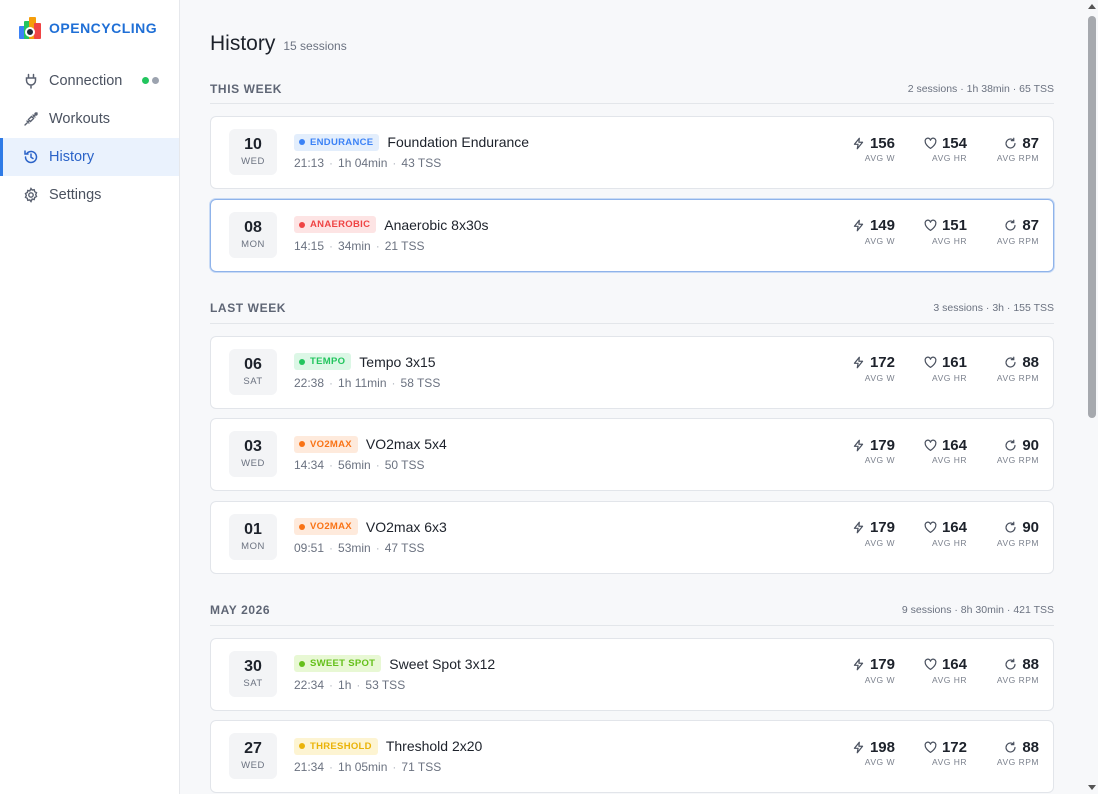 This screenshot has width=1098, height=794. I want to click on metric-value: 88, so click(1030, 747).